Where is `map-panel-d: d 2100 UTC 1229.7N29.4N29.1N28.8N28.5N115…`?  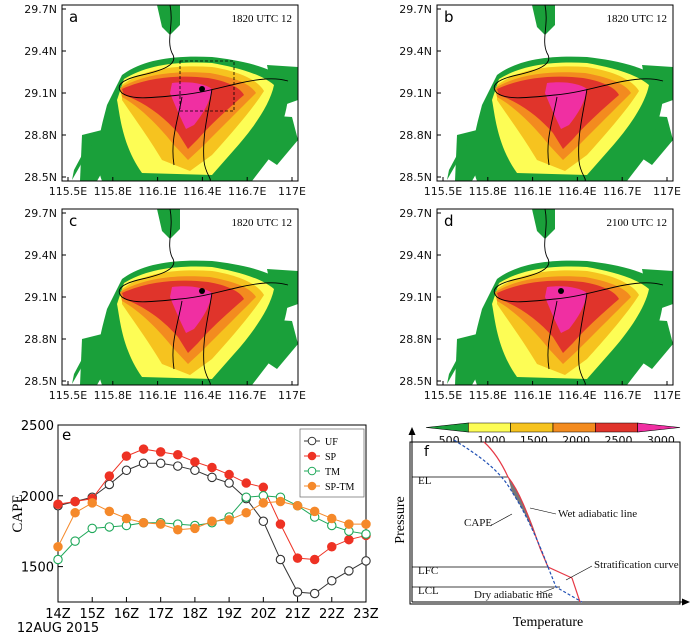 map-panel-d: d 2100 UTC 1229.7N29.4N29.1N28.8N28.5N115… is located at coordinates (540, 304).